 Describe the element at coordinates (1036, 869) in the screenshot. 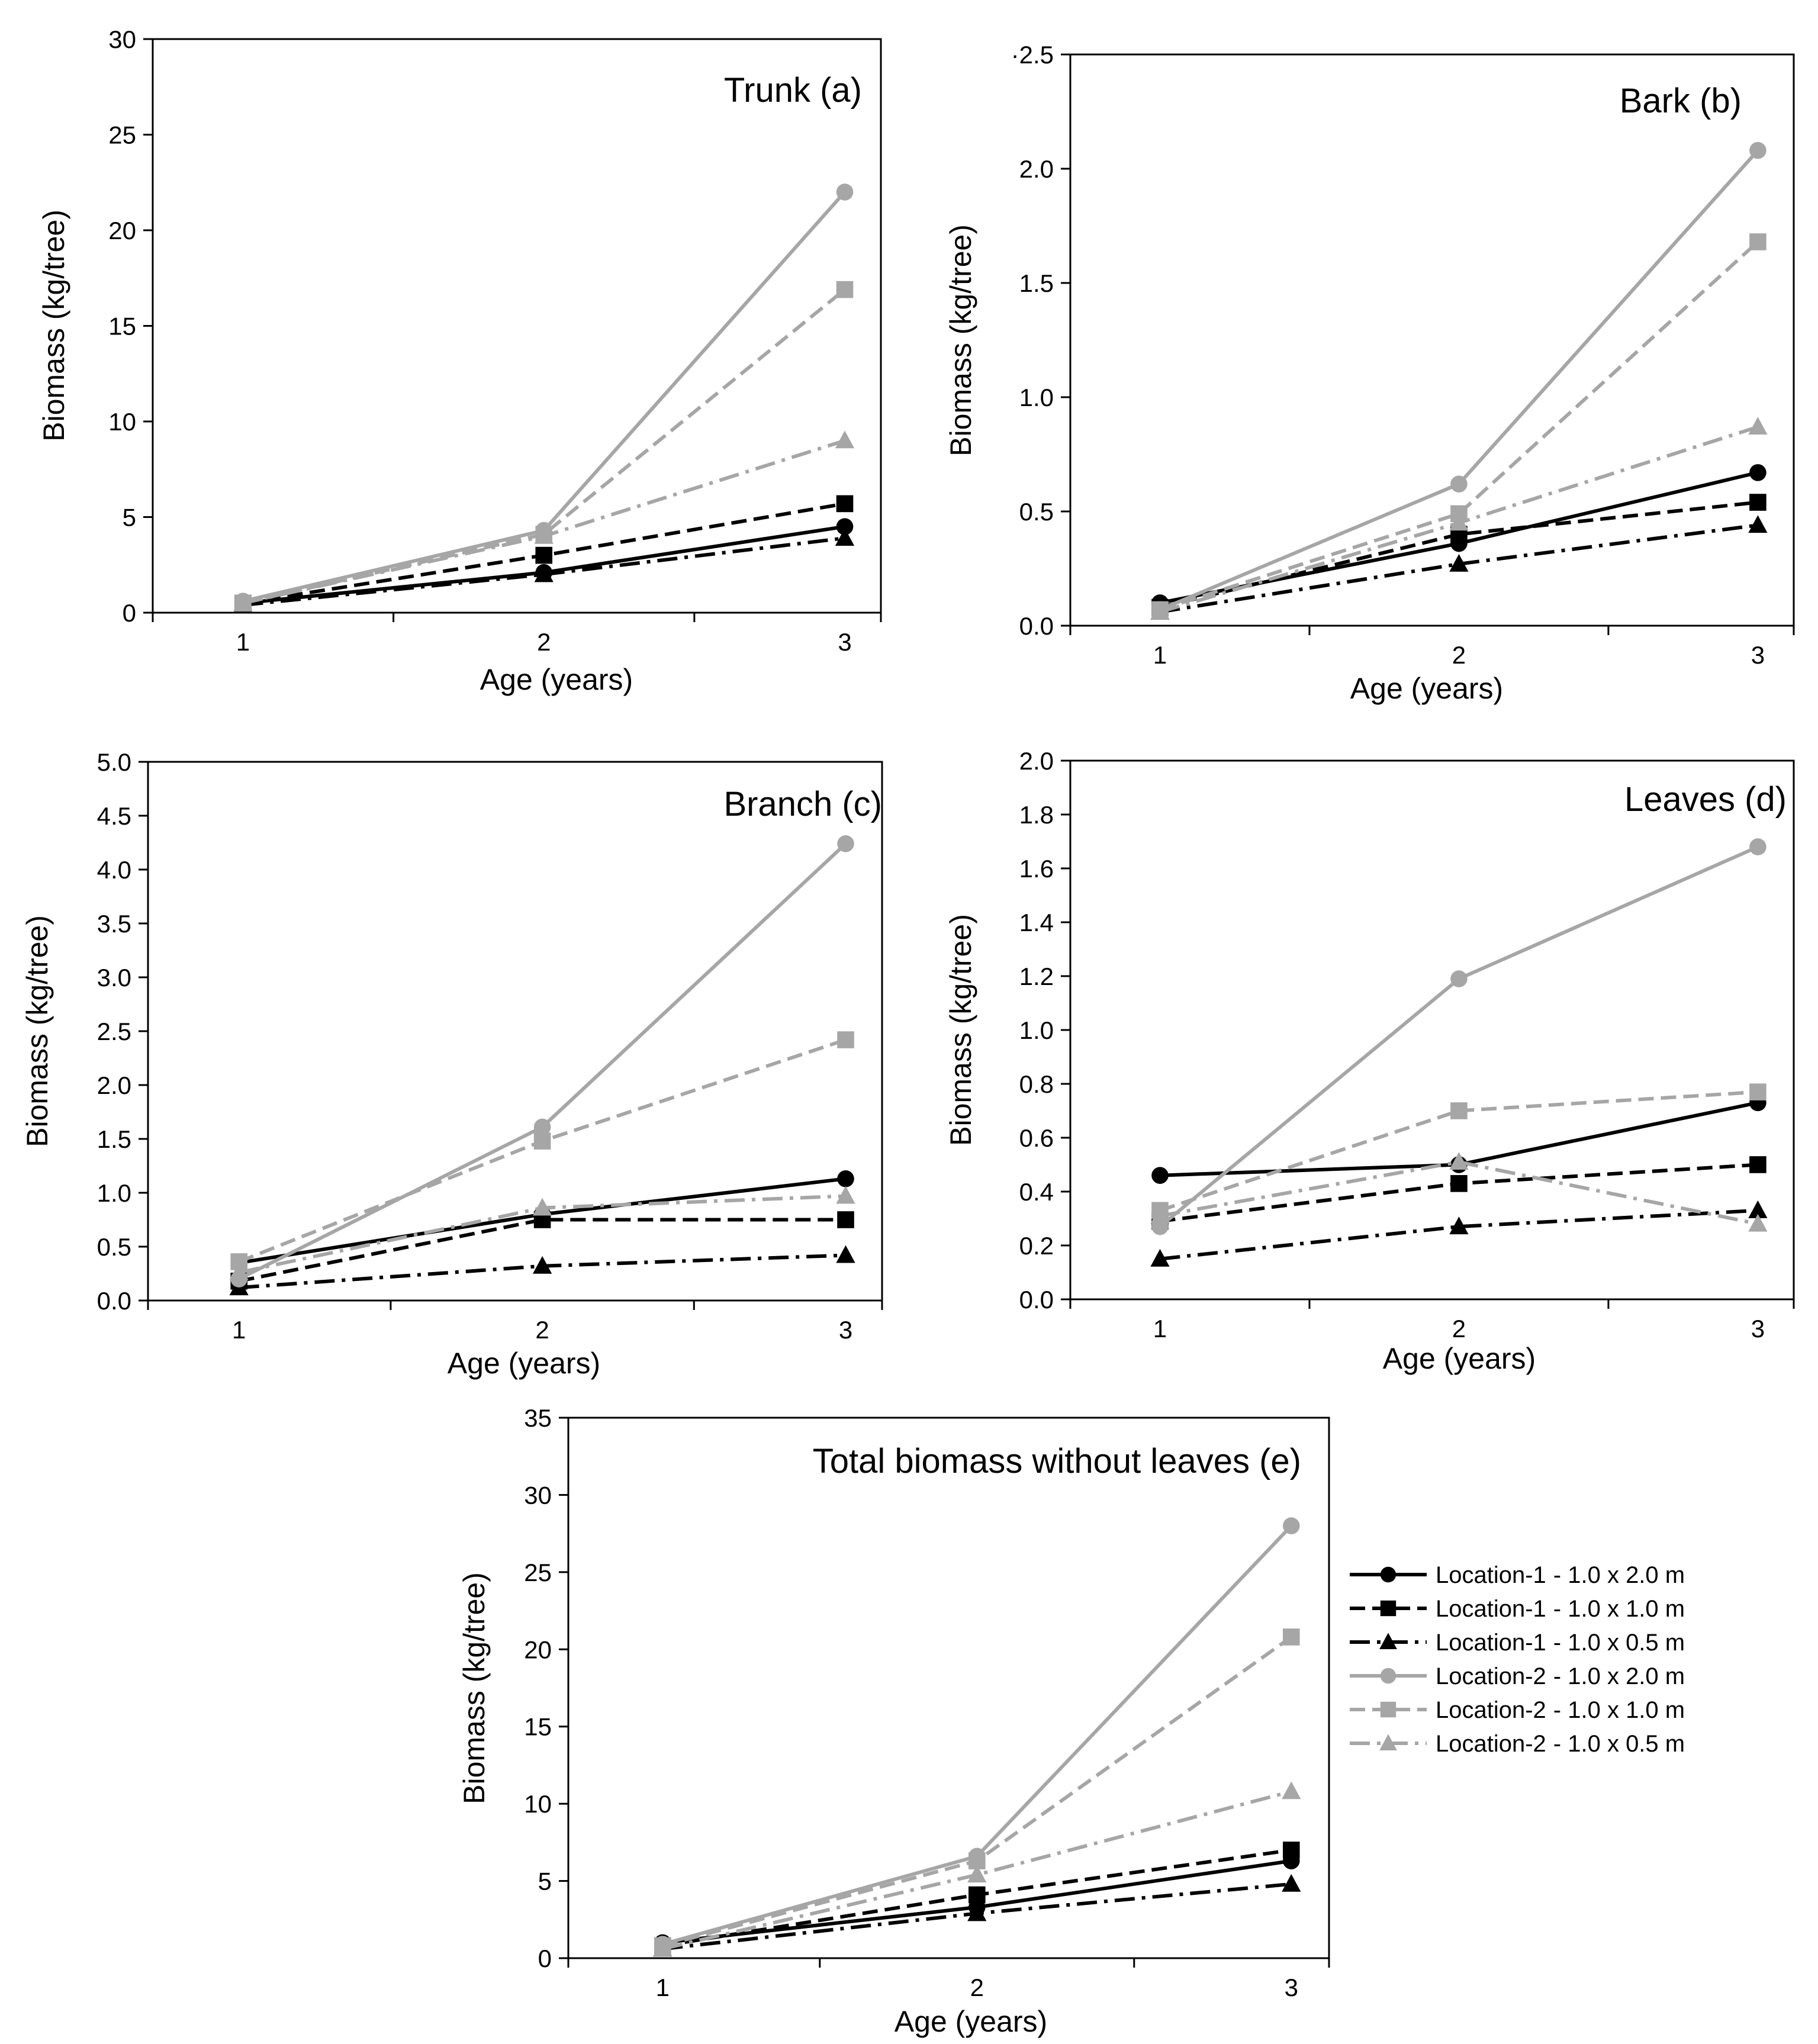

I see `y-tick-label: 1.6` at that location.